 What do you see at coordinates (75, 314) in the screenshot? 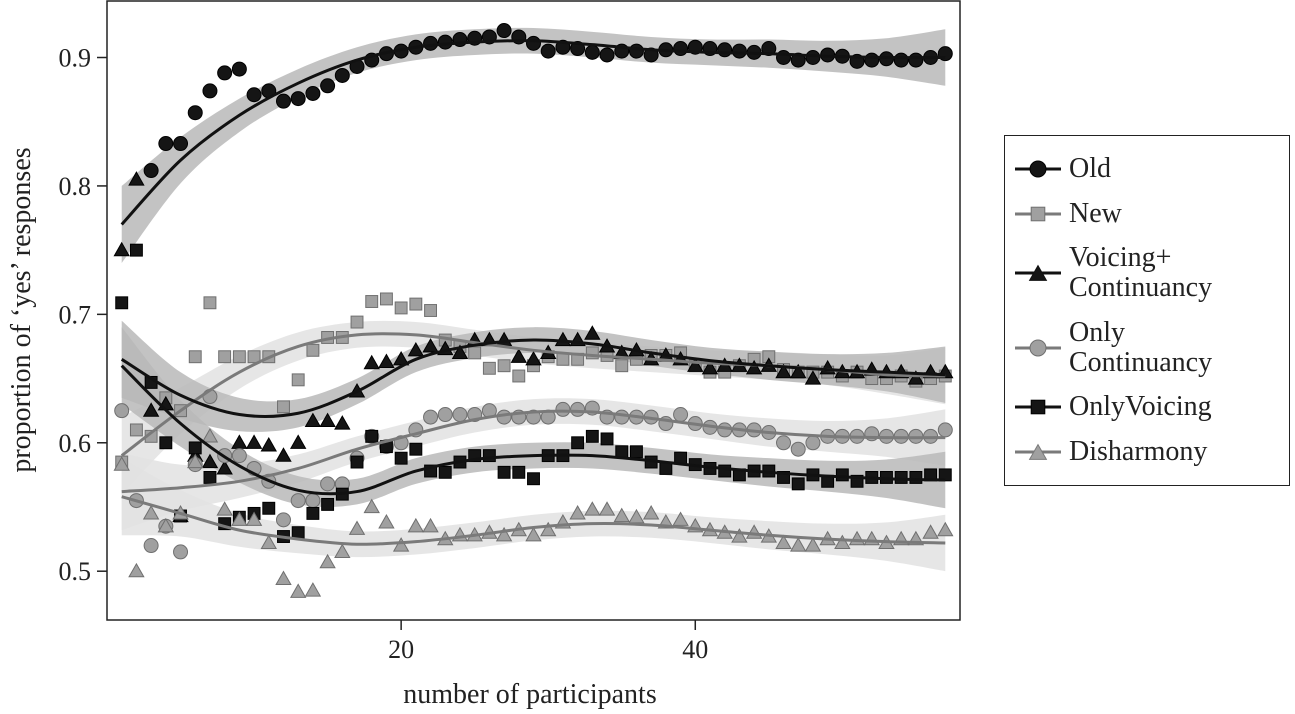
I see `y-tick-label: 0.7` at bounding box center [75, 314].